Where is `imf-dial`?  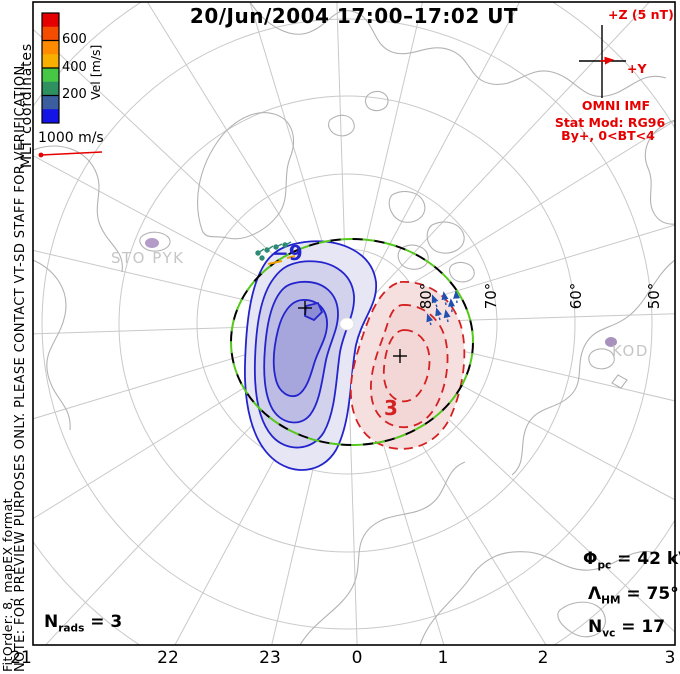 imf-dial is located at coordinates (602, 61).